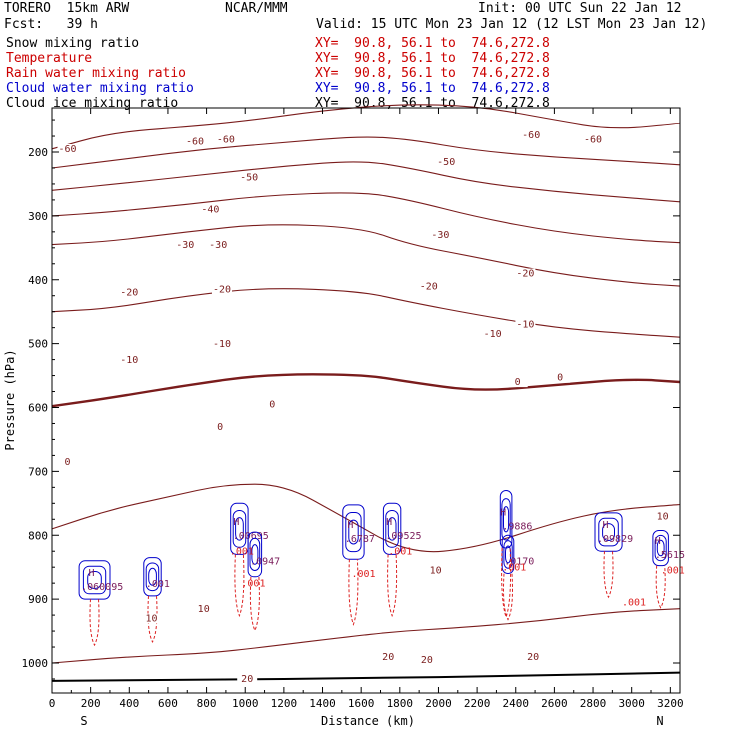  I want to click on header-fcst: Fcst: 39 h, so click(51, 24).